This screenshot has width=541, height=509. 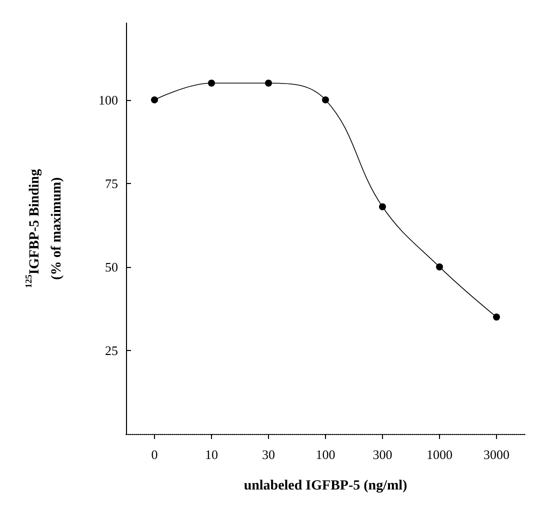 I want to click on x-tick-label: 300, so click(x=382, y=454).